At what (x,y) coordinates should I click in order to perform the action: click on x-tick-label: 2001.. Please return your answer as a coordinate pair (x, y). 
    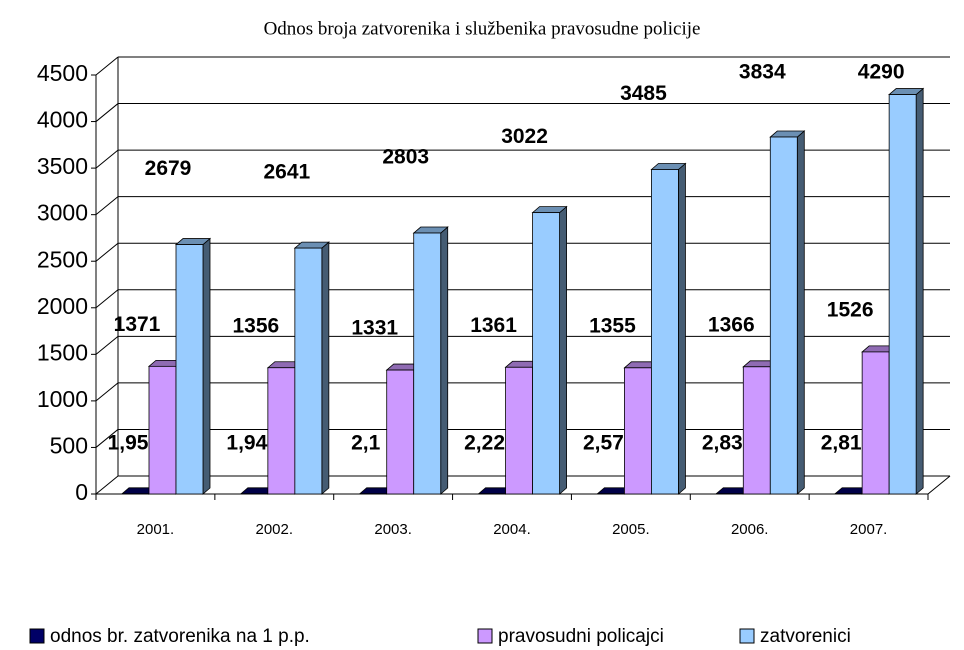
    Looking at the image, I should click on (156, 529).